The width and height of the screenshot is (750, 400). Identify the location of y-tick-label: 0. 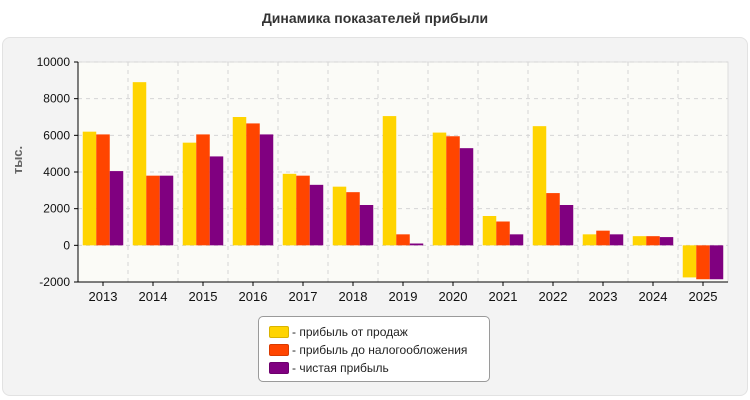
(66, 245).